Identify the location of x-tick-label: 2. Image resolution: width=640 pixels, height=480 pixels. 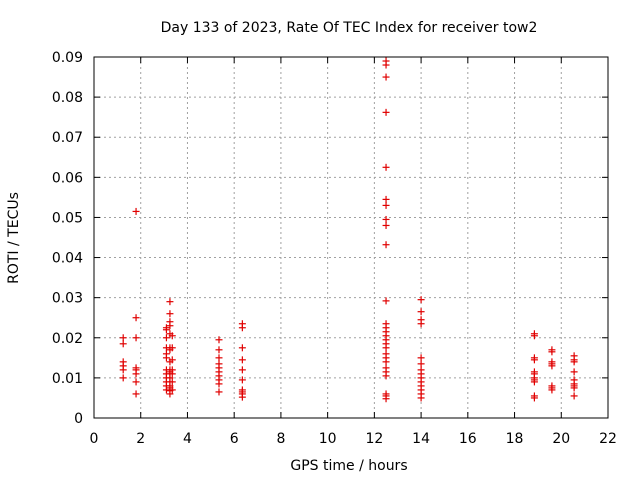
(140, 439).